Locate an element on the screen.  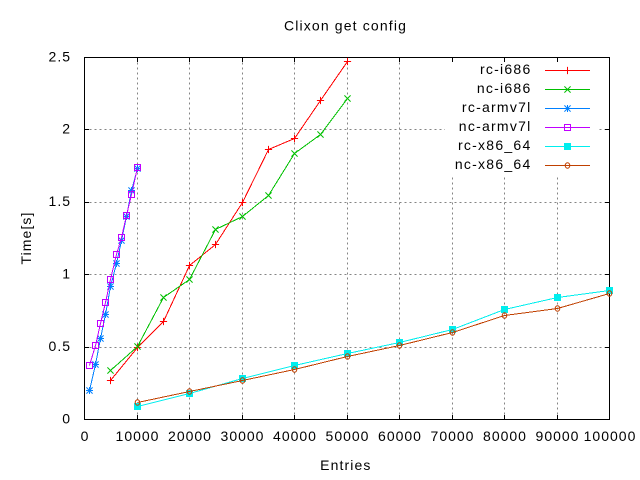
svg-text: Entries is located at coordinates (345, 465).